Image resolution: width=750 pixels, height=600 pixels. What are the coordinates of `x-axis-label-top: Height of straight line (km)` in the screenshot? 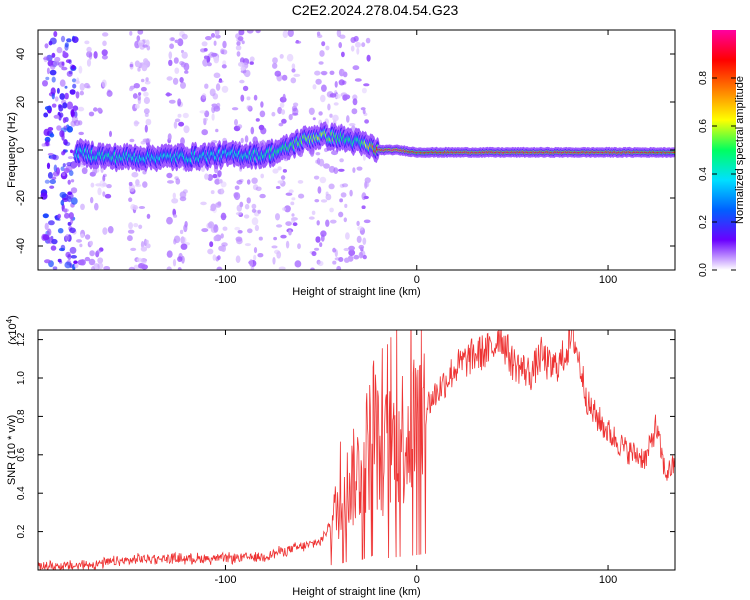 It's located at (356, 292).